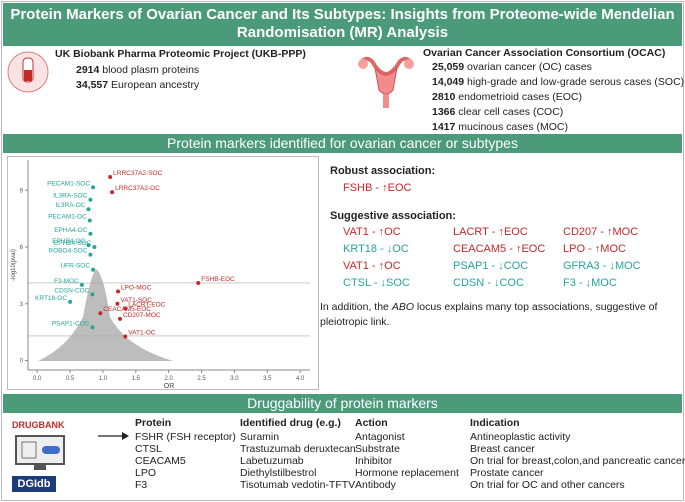 The width and height of the screenshot is (685, 502). What do you see at coordinates (71, 290) in the screenshot?
I see `point-label: CDSN-COC` at bounding box center [71, 290].